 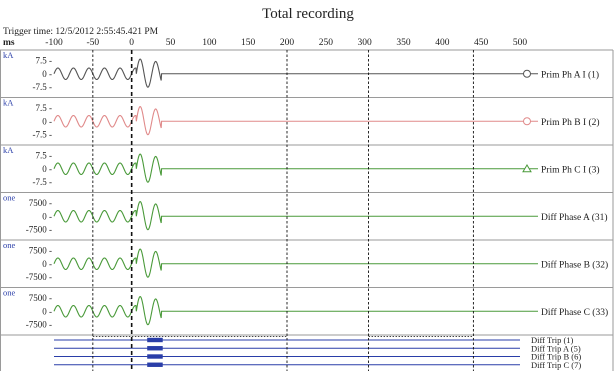 What do you see at coordinates (131, 43) in the screenshot?
I see `x-tick-label: 0` at bounding box center [131, 43].